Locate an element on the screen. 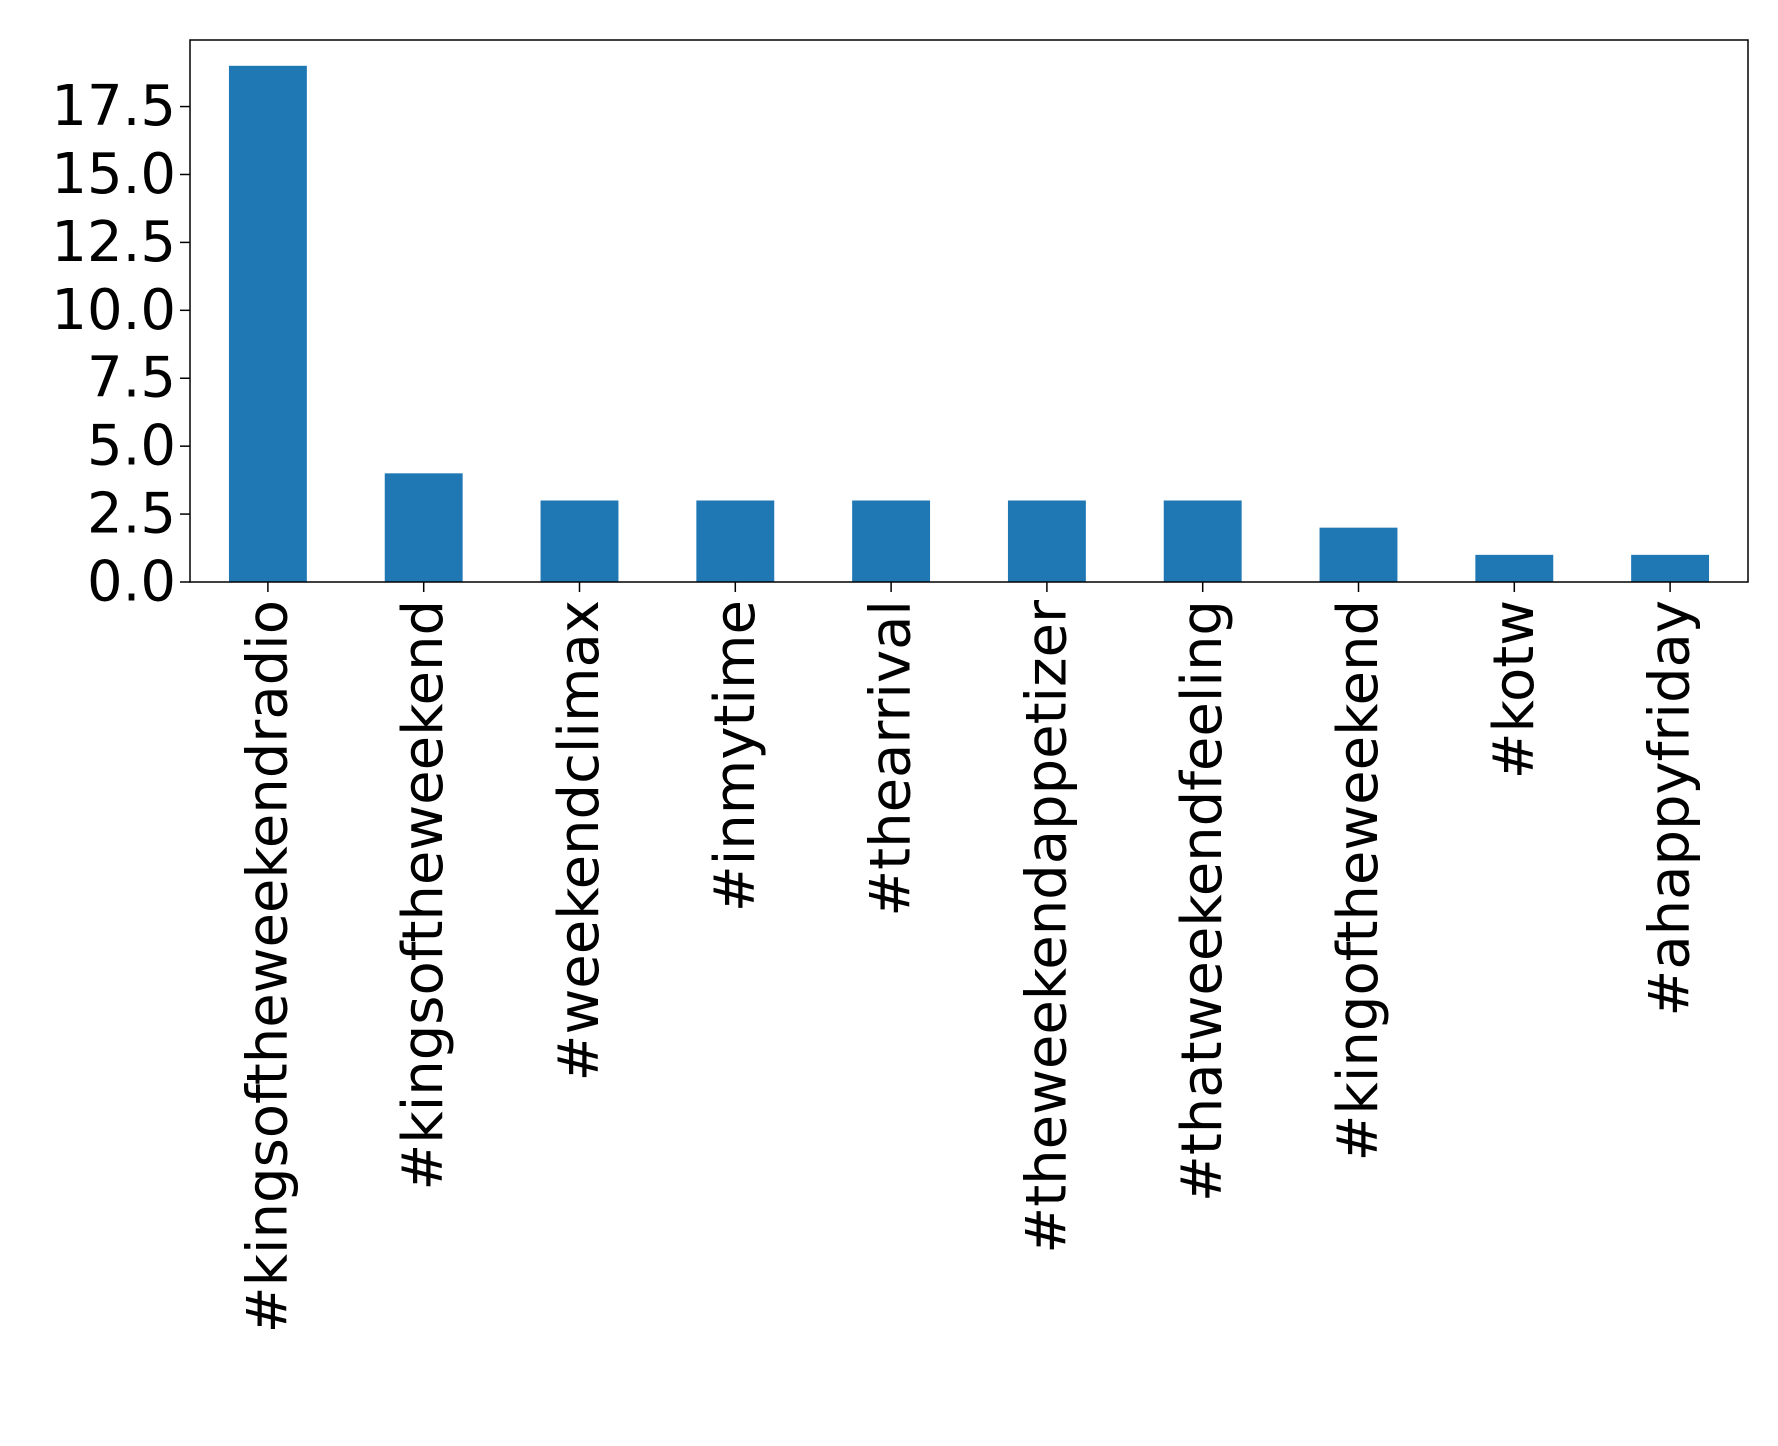  x-tick-label: #thearrival is located at coordinates (891, 758).